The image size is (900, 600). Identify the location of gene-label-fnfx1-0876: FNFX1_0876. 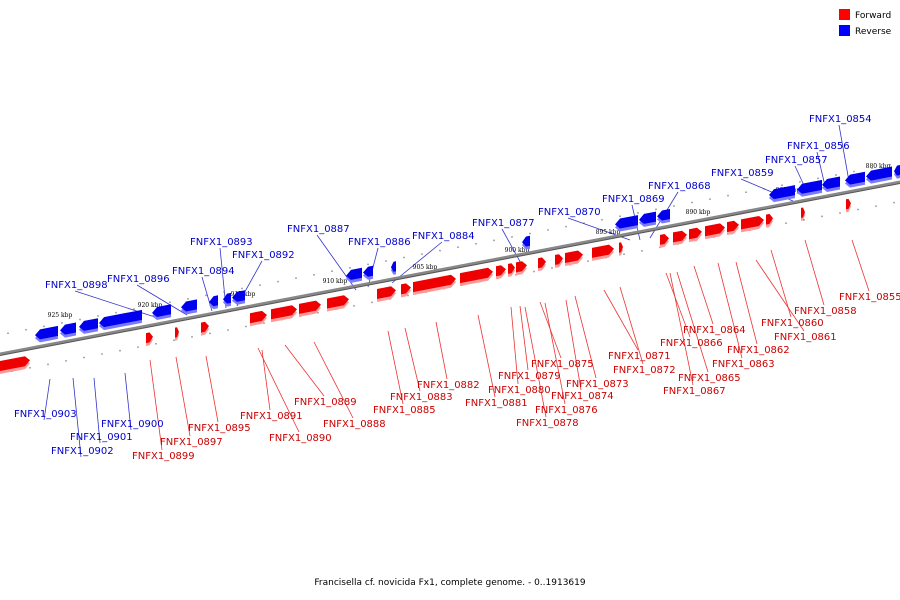
(566, 410).